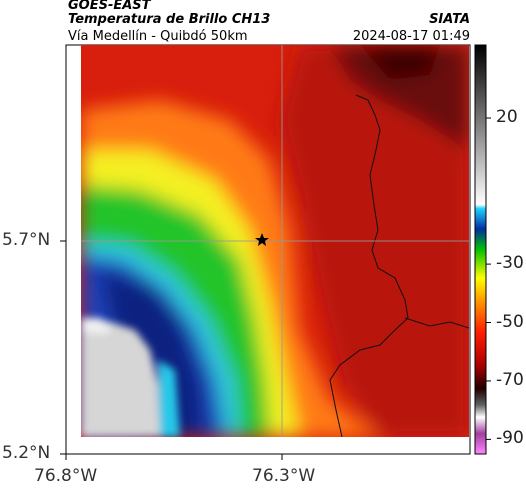 This screenshot has width=526, height=491. What do you see at coordinates (169, 19) in the screenshot?
I see `product-title: Temperatura de Brillo CH13` at bounding box center [169, 19].